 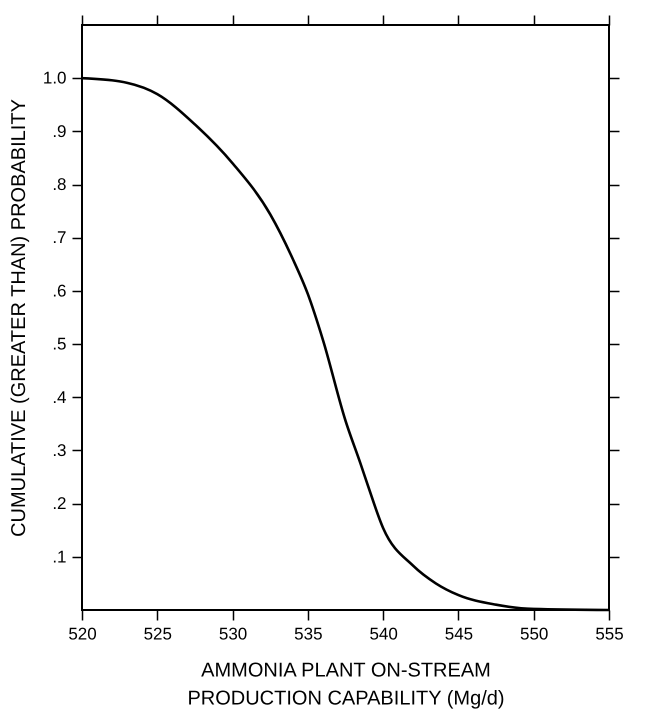 What do you see at coordinates (346, 685) in the screenshot?
I see `x-axis-title: AMMONIA PLANT ON-STREAM PRODUCTION CAPABILITY (Mg/d)` at bounding box center [346, 685].